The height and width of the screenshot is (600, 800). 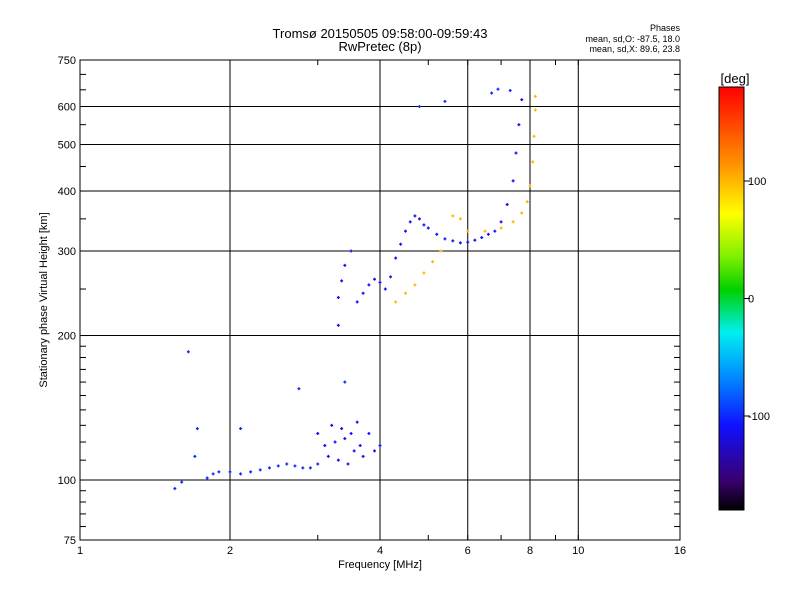 What do you see at coordinates (67, 146) in the screenshot?
I see `y-tick-label: 500` at bounding box center [67, 146].